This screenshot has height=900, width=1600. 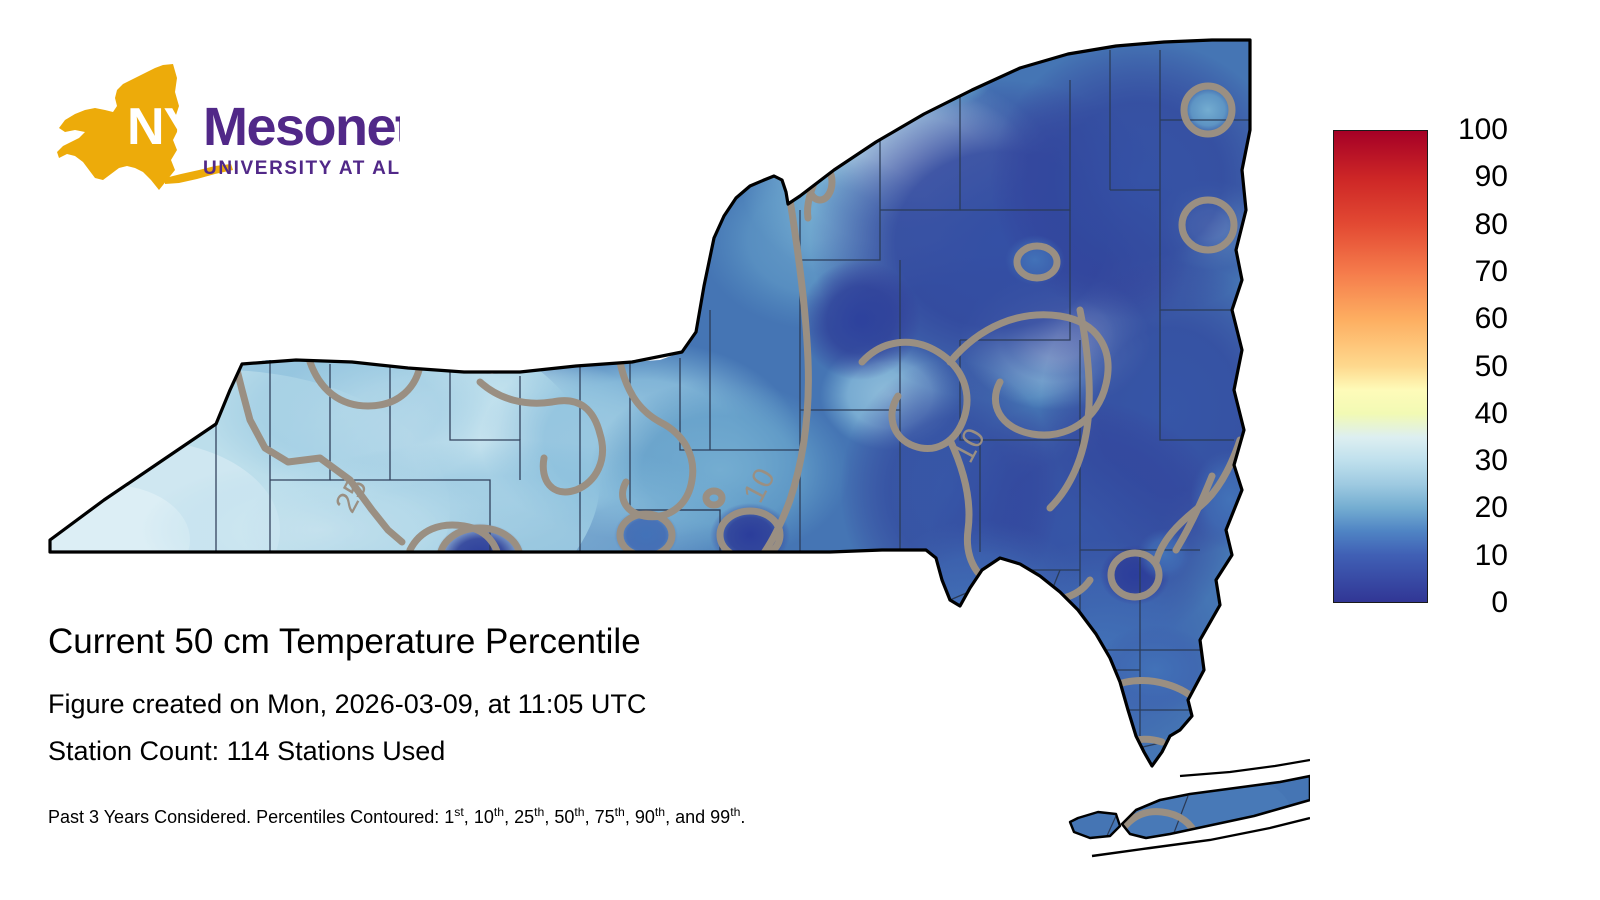 I want to click on colorbar-tick: 80, so click(x=1491, y=224).